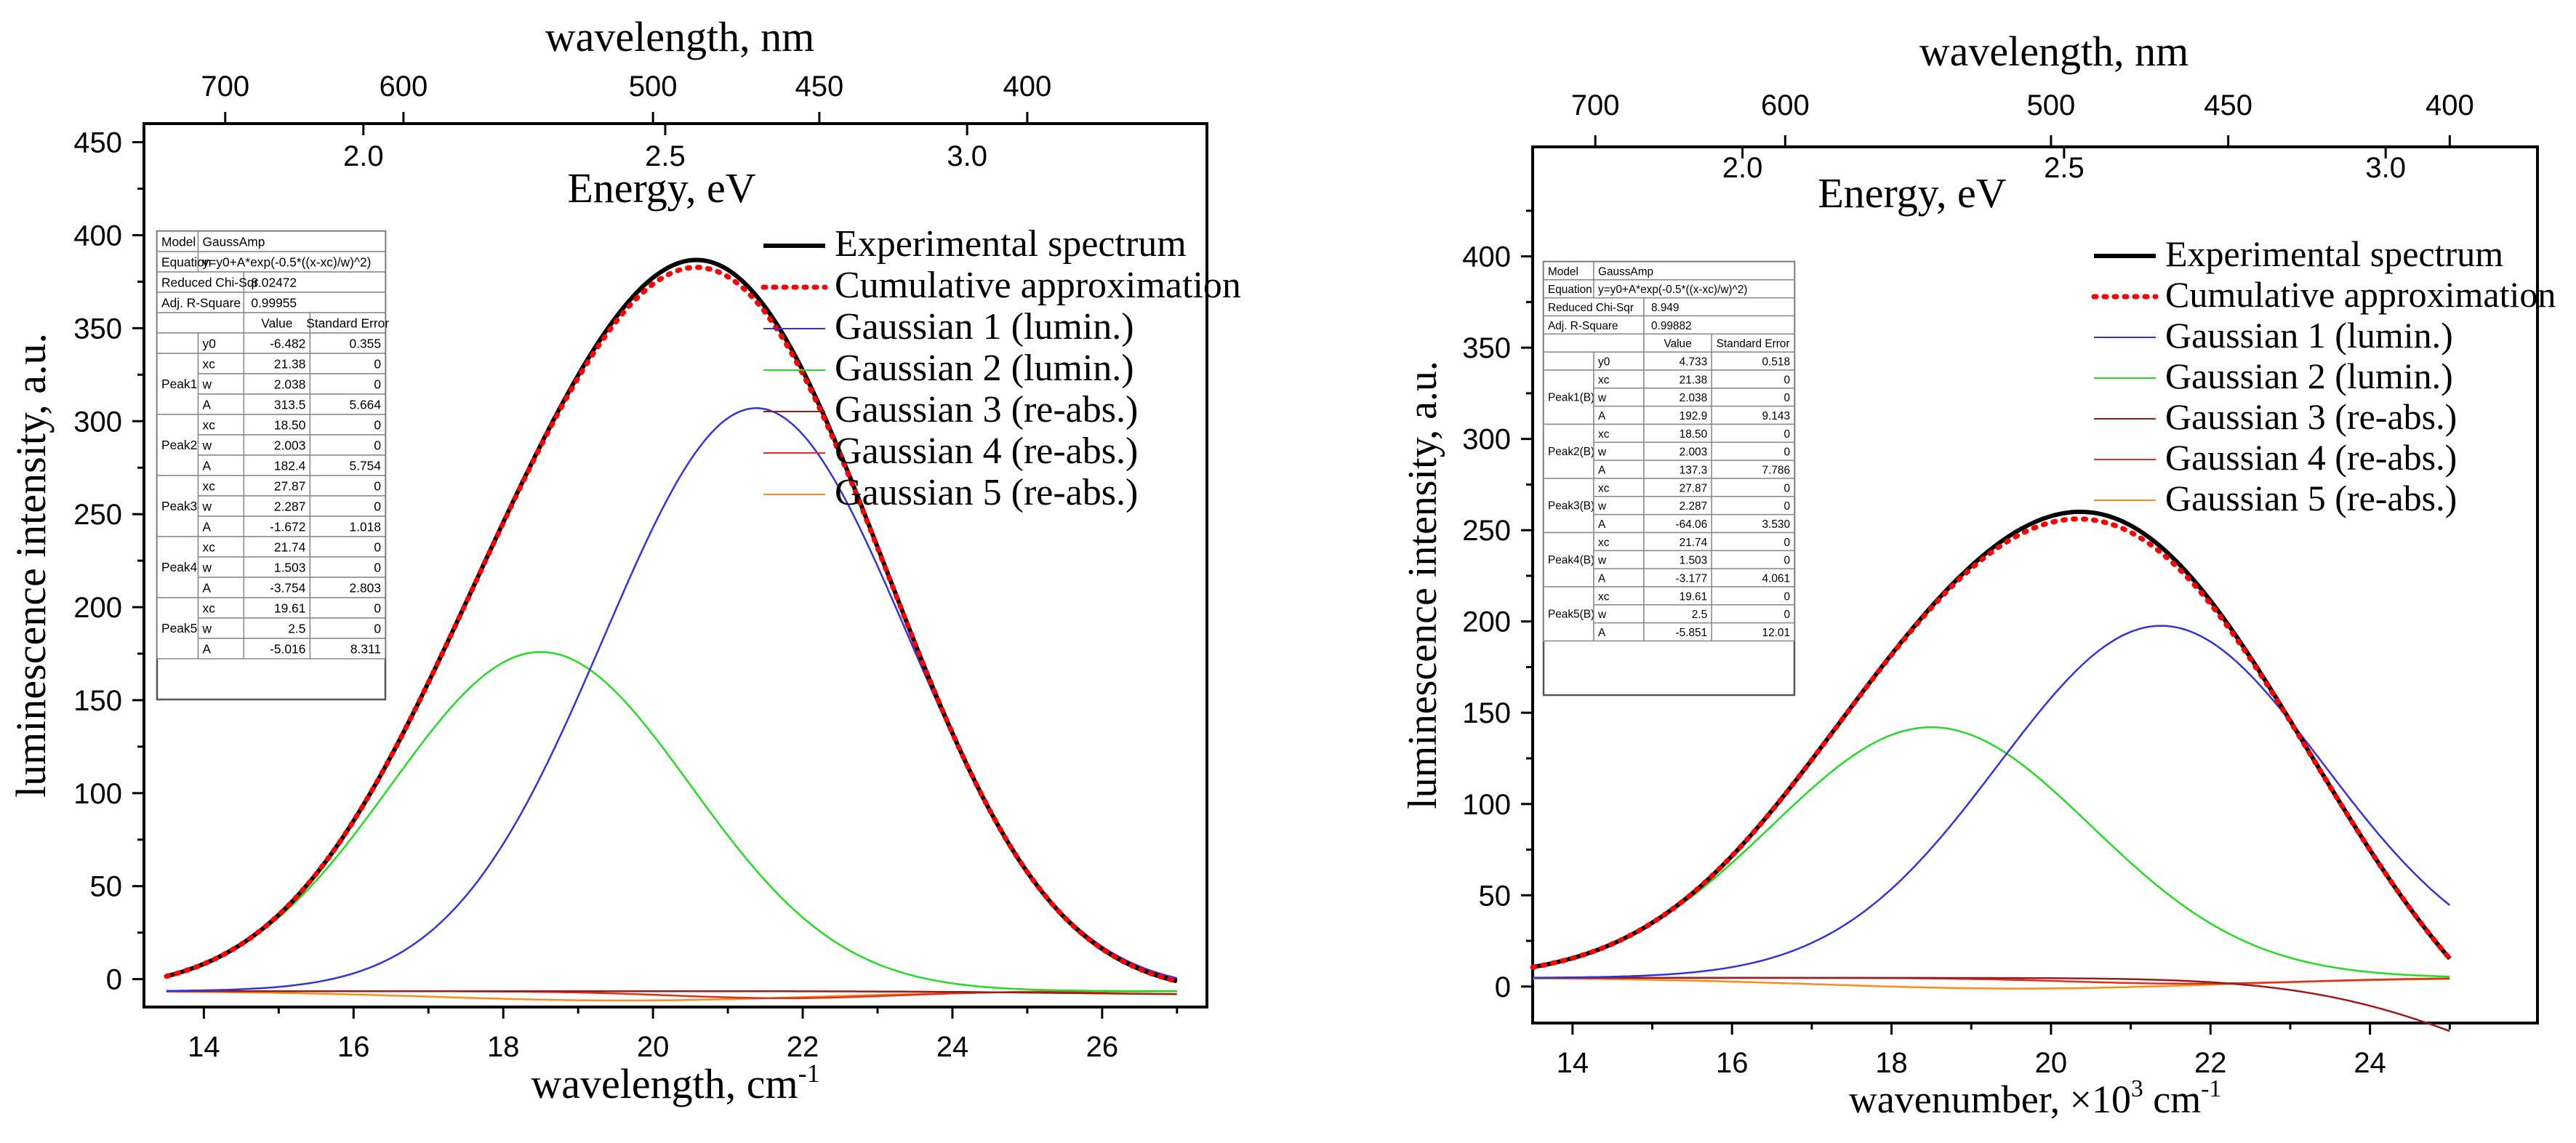  Describe the element at coordinates (97, 515) in the screenshot. I see `y-tick-label: 250` at that location.